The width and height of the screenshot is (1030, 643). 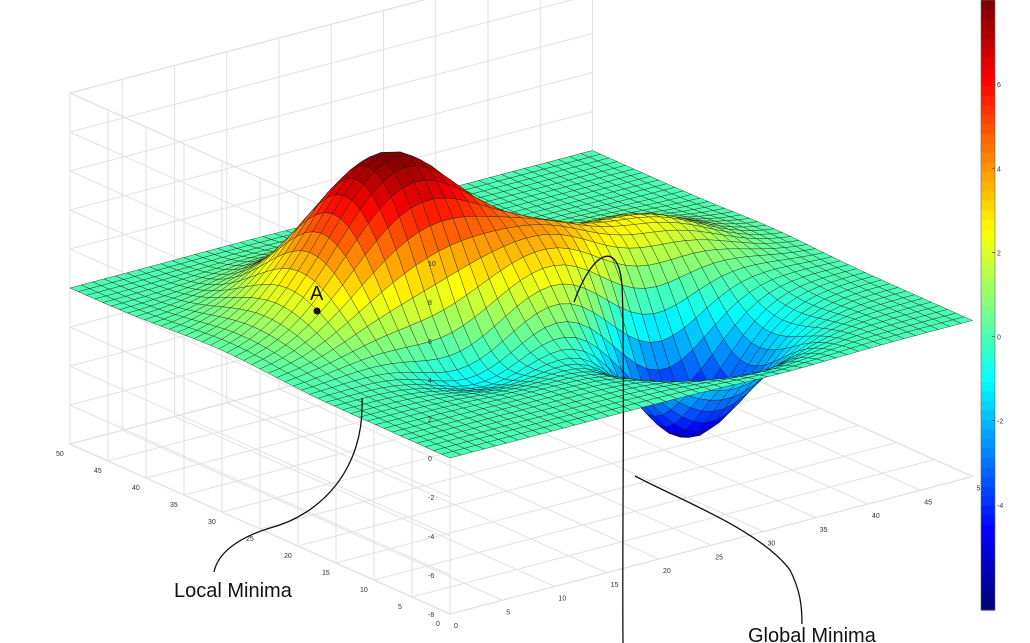 What do you see at coordinates (456, 626) in the screenshot?
I see `x-tick-label: 0` at bounding box center [456, 626].